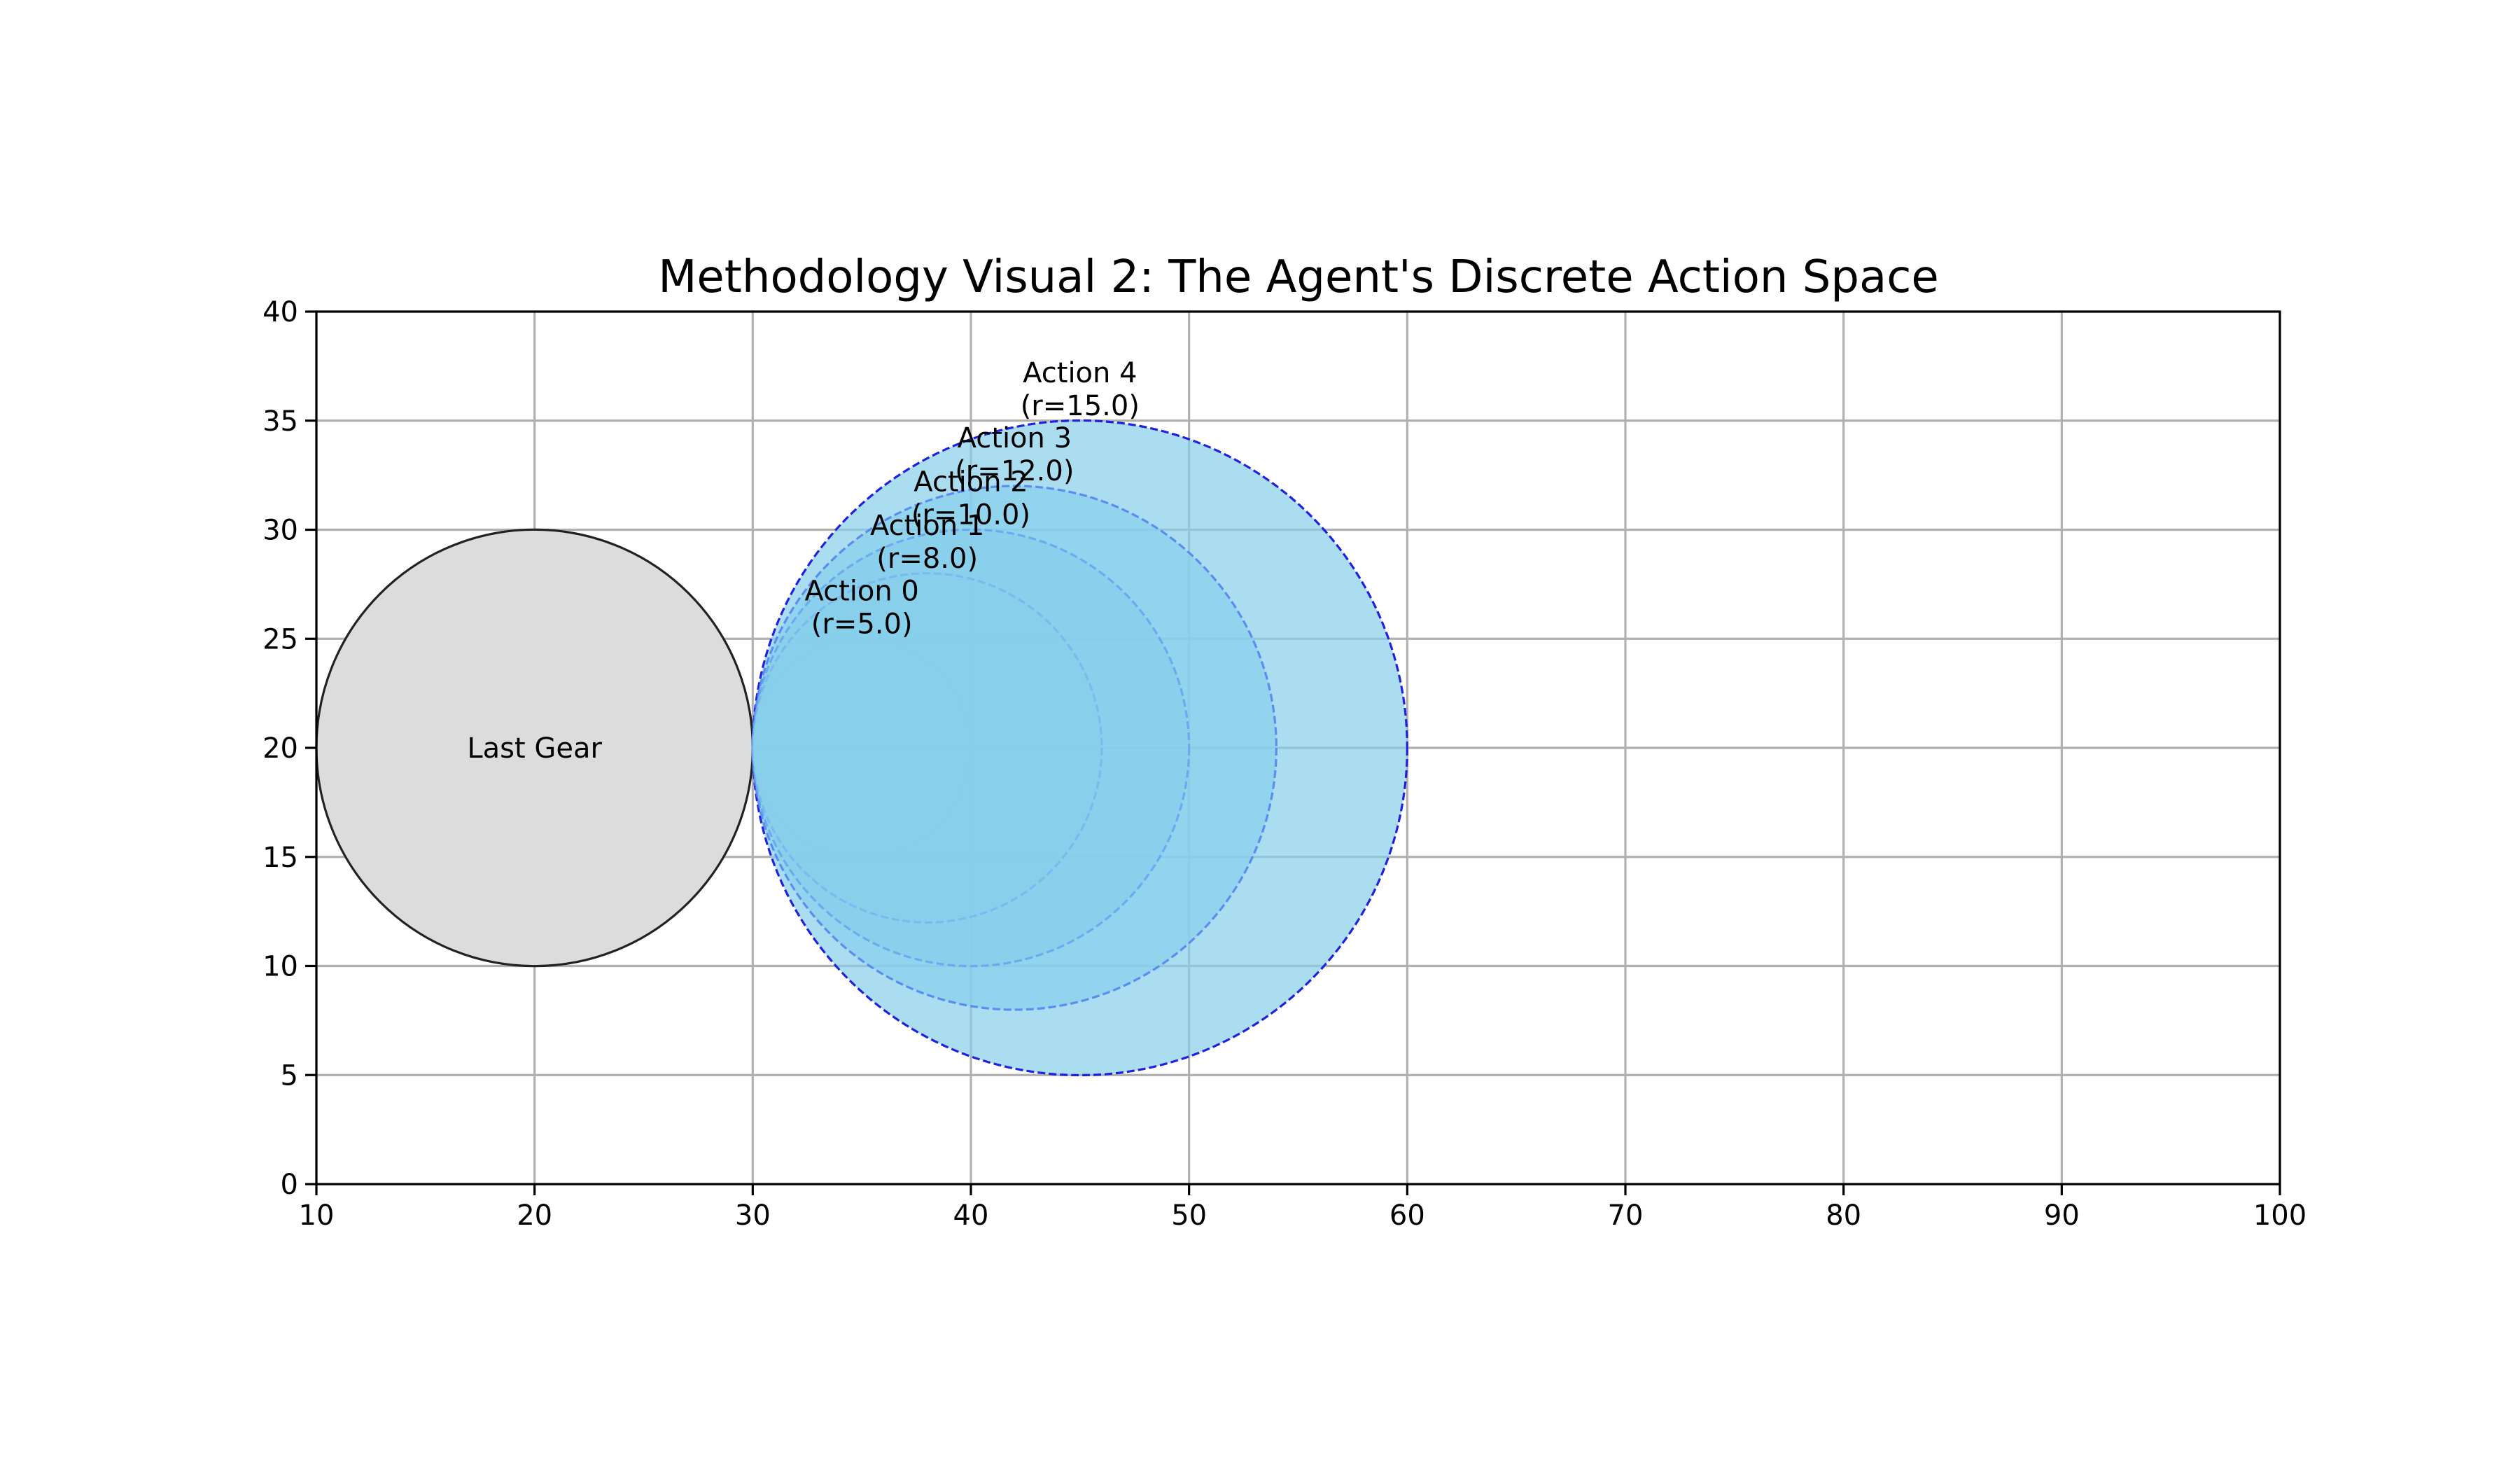 Image resolution: width=2520 pixels, height=1474 pixels. Describe the element at coordinates (2062, 1216) in the screenshot. I see `x-tick-label: 90` at that location.